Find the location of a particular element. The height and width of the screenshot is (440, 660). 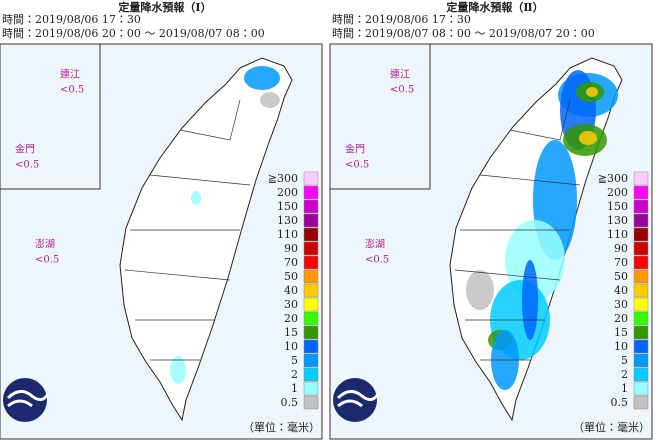

legend-label: 15 is located at coordinates (291, 332).